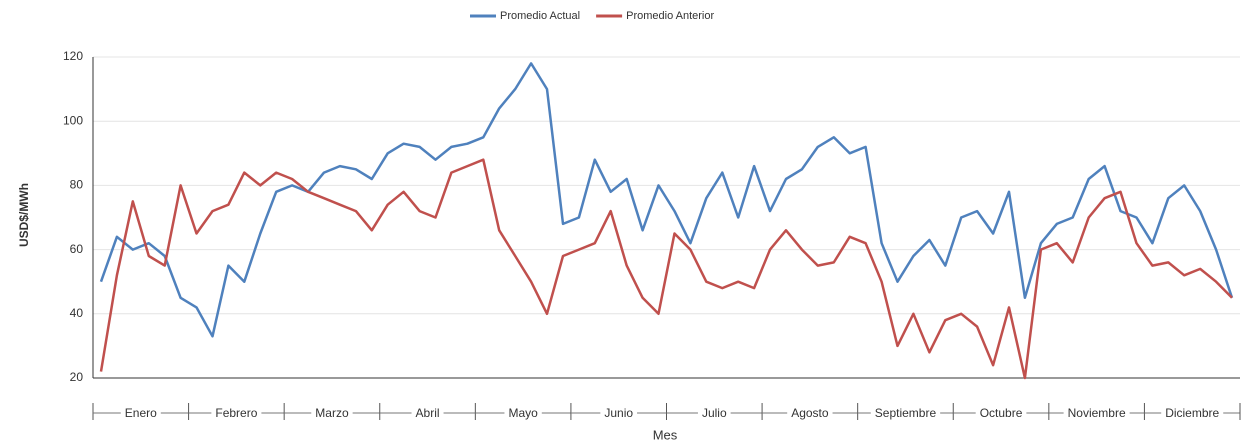 This screenshot has height=446, width=1249. What do you see at coordinates (428, 413) in the screenshot?
I see `x-tick-label: Abril` at bounding box center [428, 413].